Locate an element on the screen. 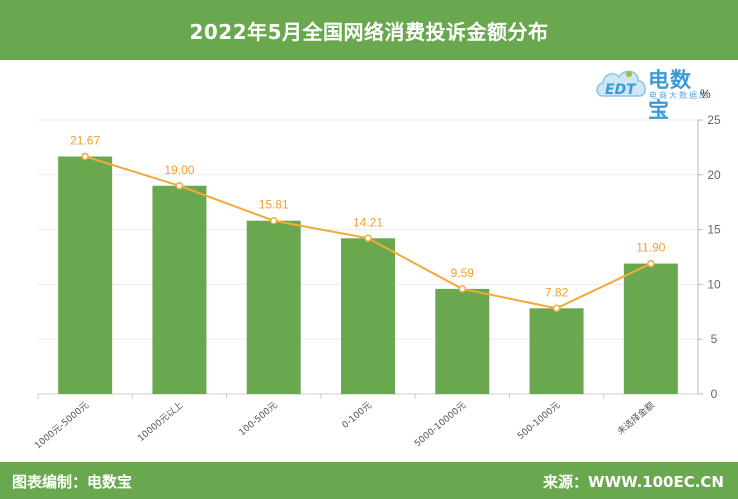  y-tick-label: 10 is located at coordinates (714, 284).